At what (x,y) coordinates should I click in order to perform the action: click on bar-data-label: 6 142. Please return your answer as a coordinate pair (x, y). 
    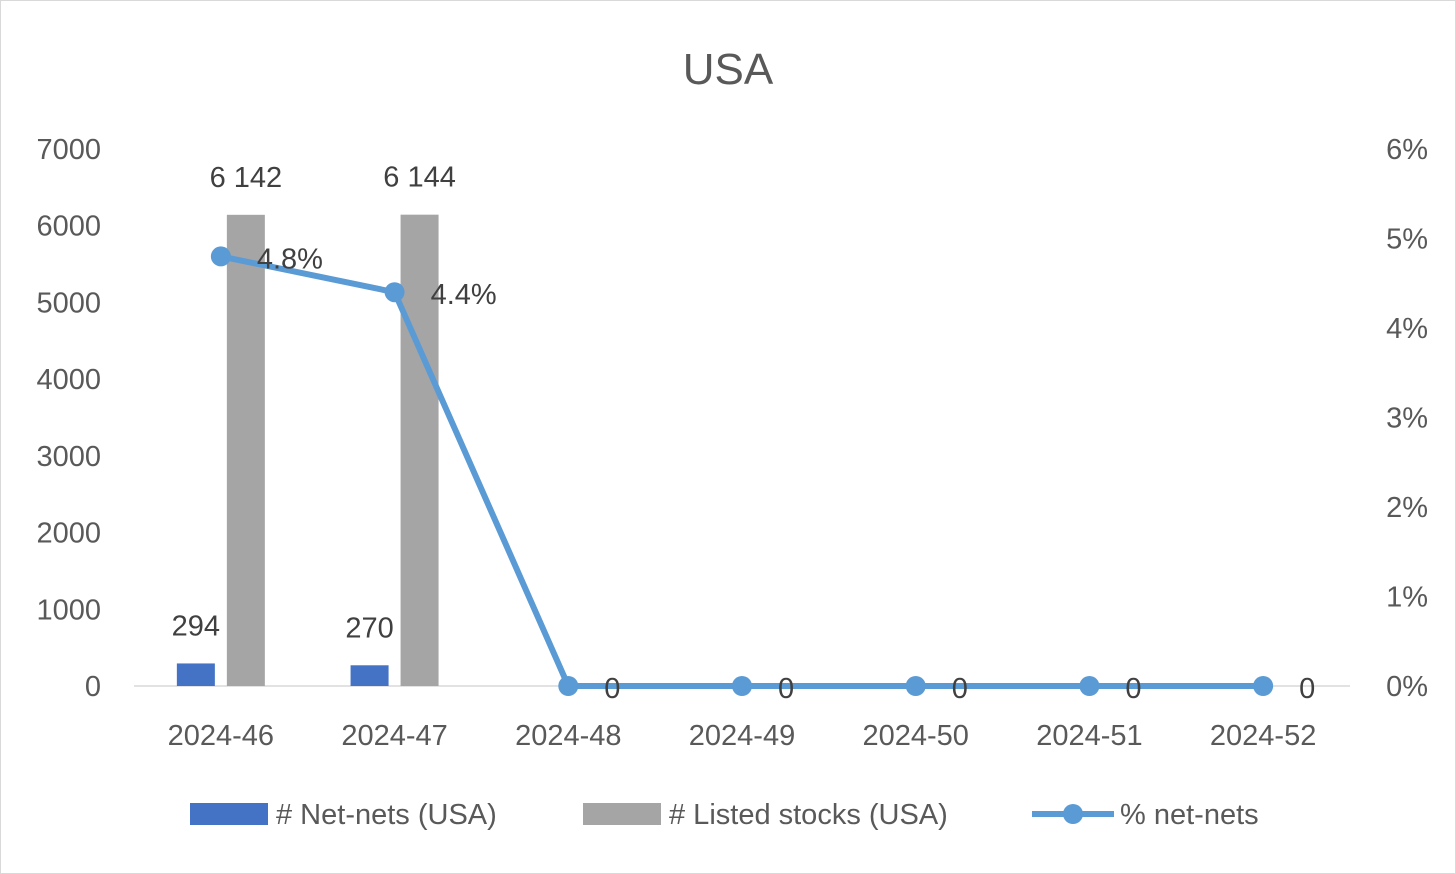
    Looking at the image, I should click on (246, 178).